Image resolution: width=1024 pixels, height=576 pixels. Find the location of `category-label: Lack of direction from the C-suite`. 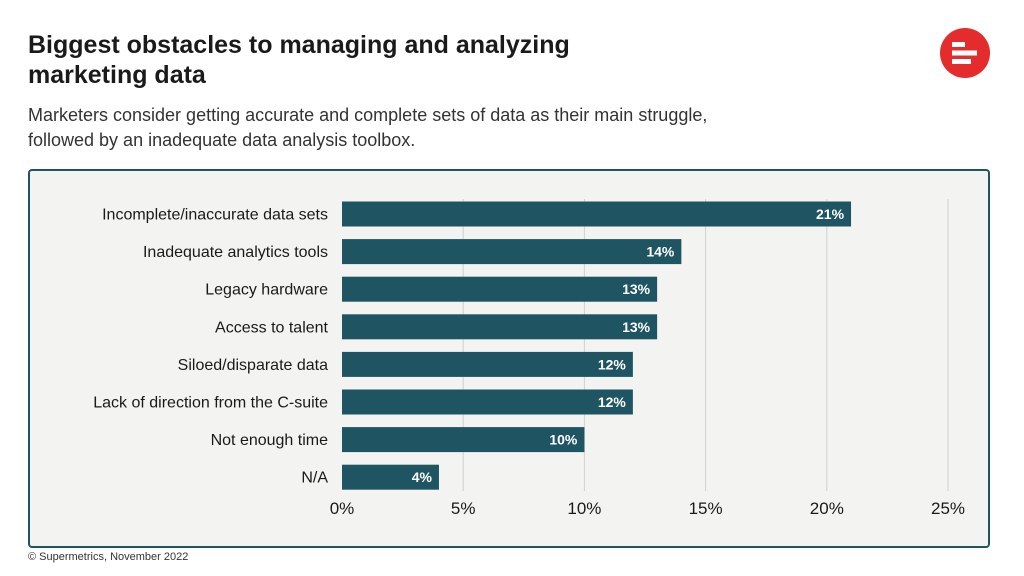

category-label: Lack of direction from the C-suite is located at coordinates (210, 403).